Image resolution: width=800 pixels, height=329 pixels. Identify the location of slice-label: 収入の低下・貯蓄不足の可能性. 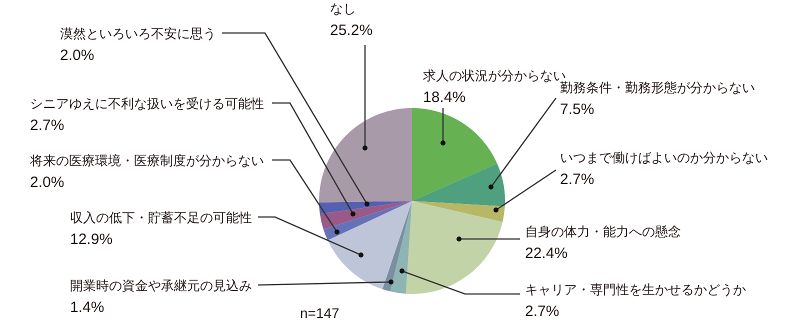
(161, 217).